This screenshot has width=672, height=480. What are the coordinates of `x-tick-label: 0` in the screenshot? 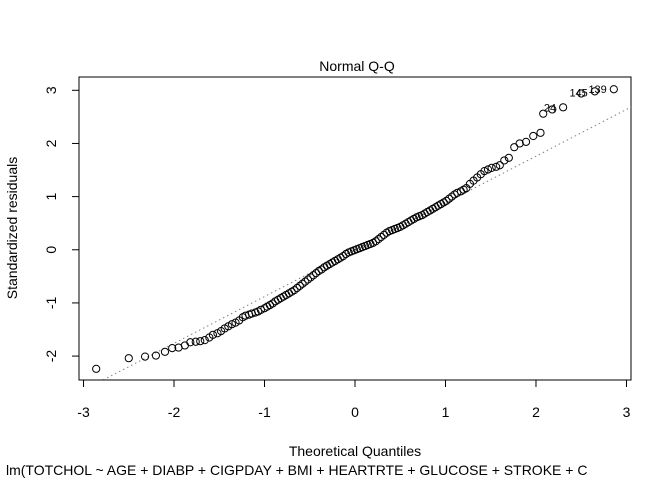 It's located at (355, 412).